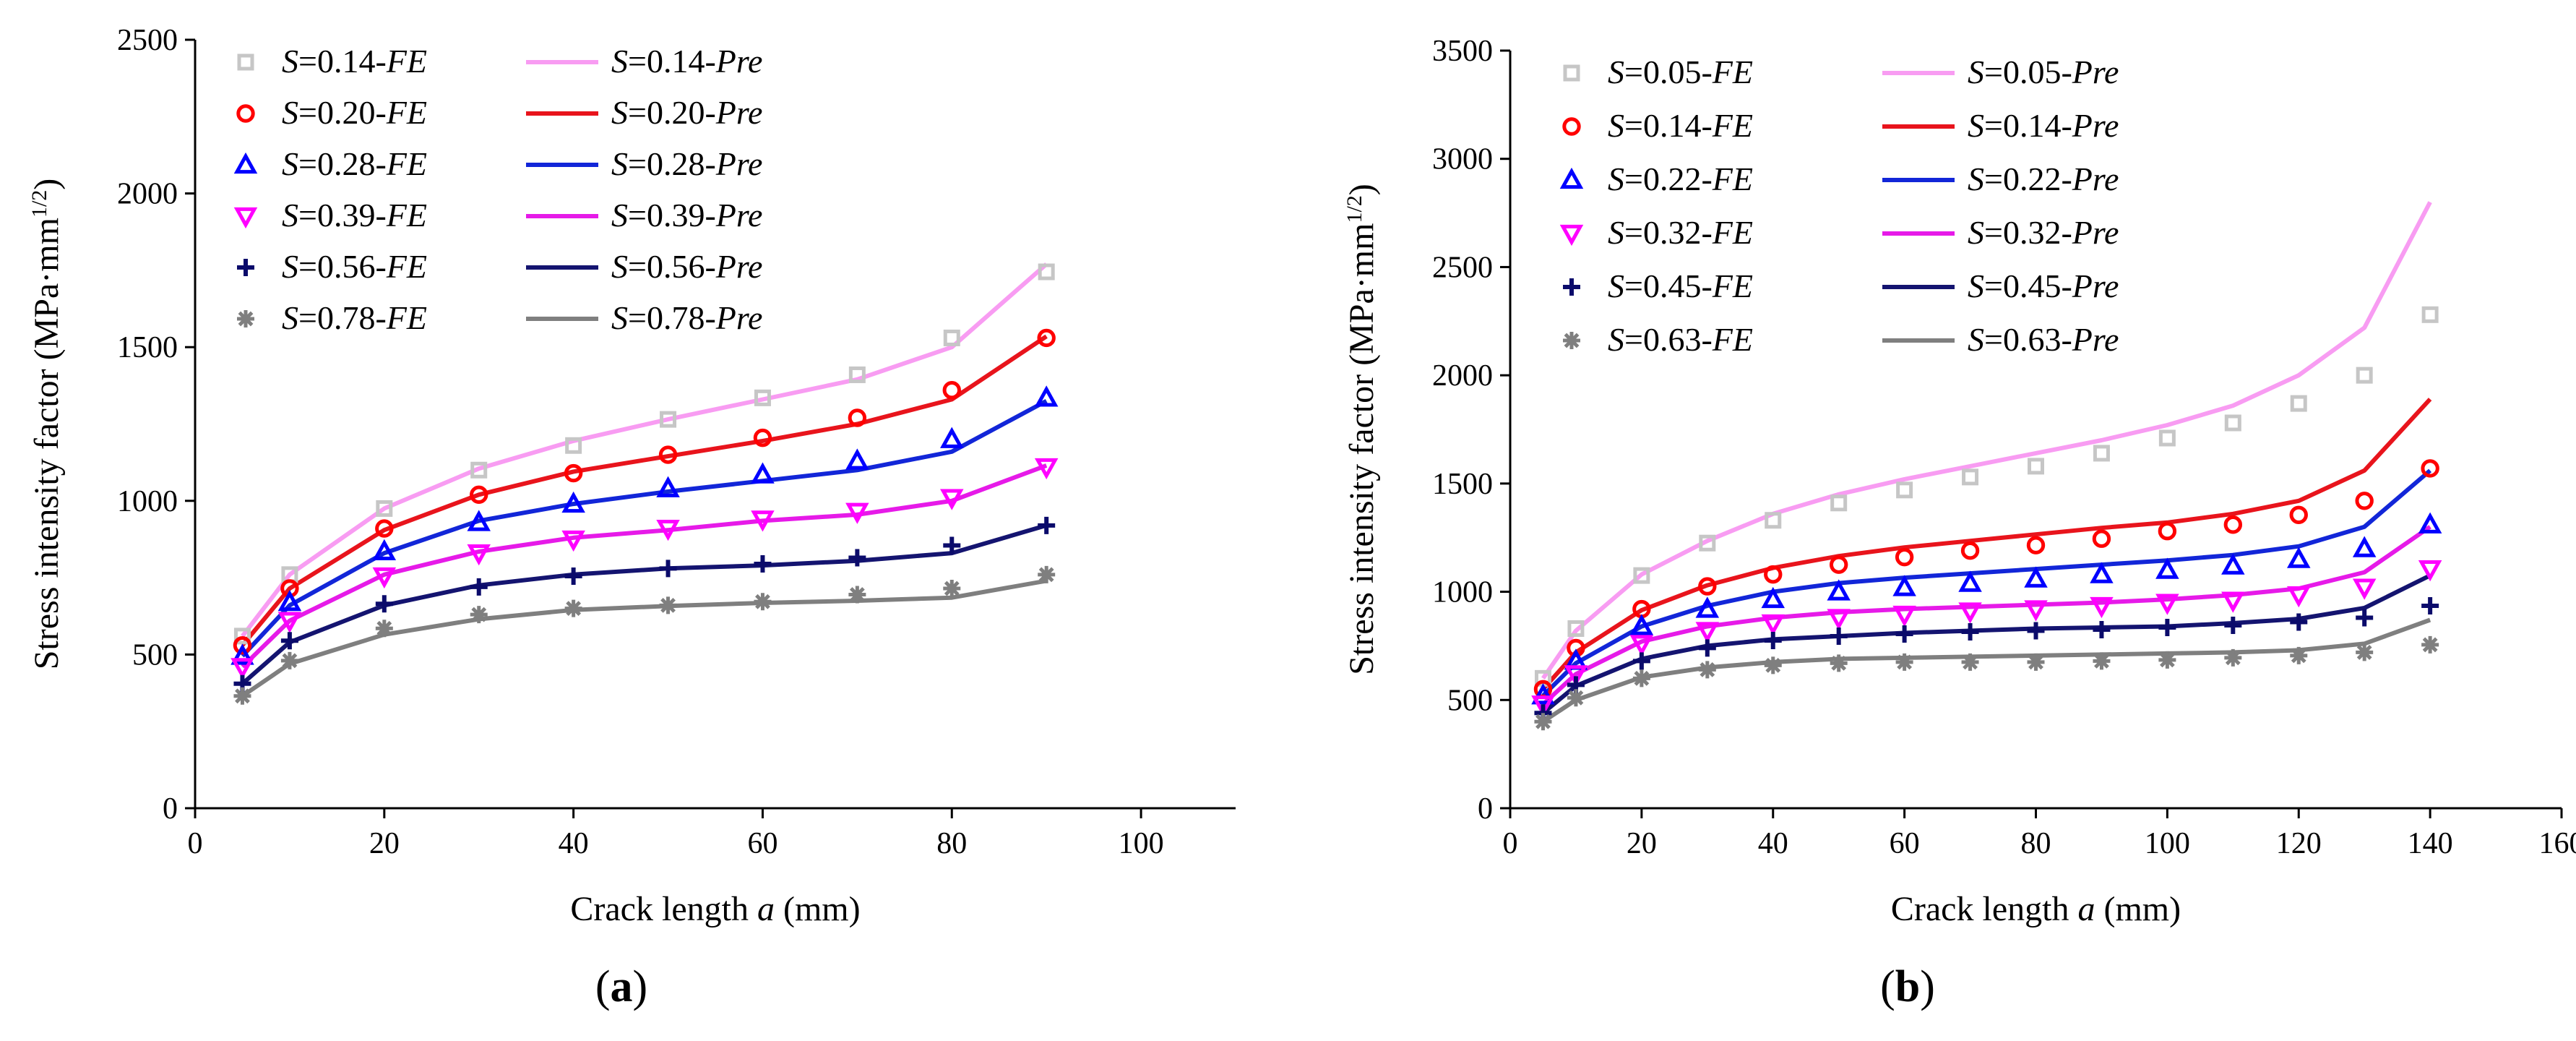 The height and width of the screenshot is (1041, 2576). Describe the element at coordinates (1571, 340) in the screenshot. I see `legend-marker-0.63-FE` at that location.